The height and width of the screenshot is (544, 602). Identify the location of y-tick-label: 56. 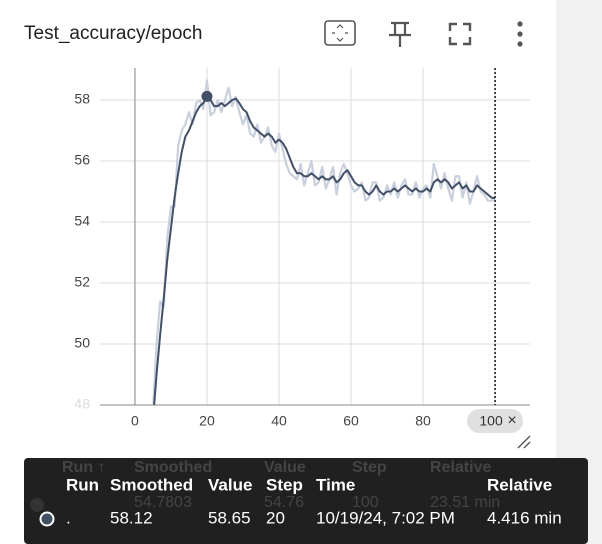
(82, 160).